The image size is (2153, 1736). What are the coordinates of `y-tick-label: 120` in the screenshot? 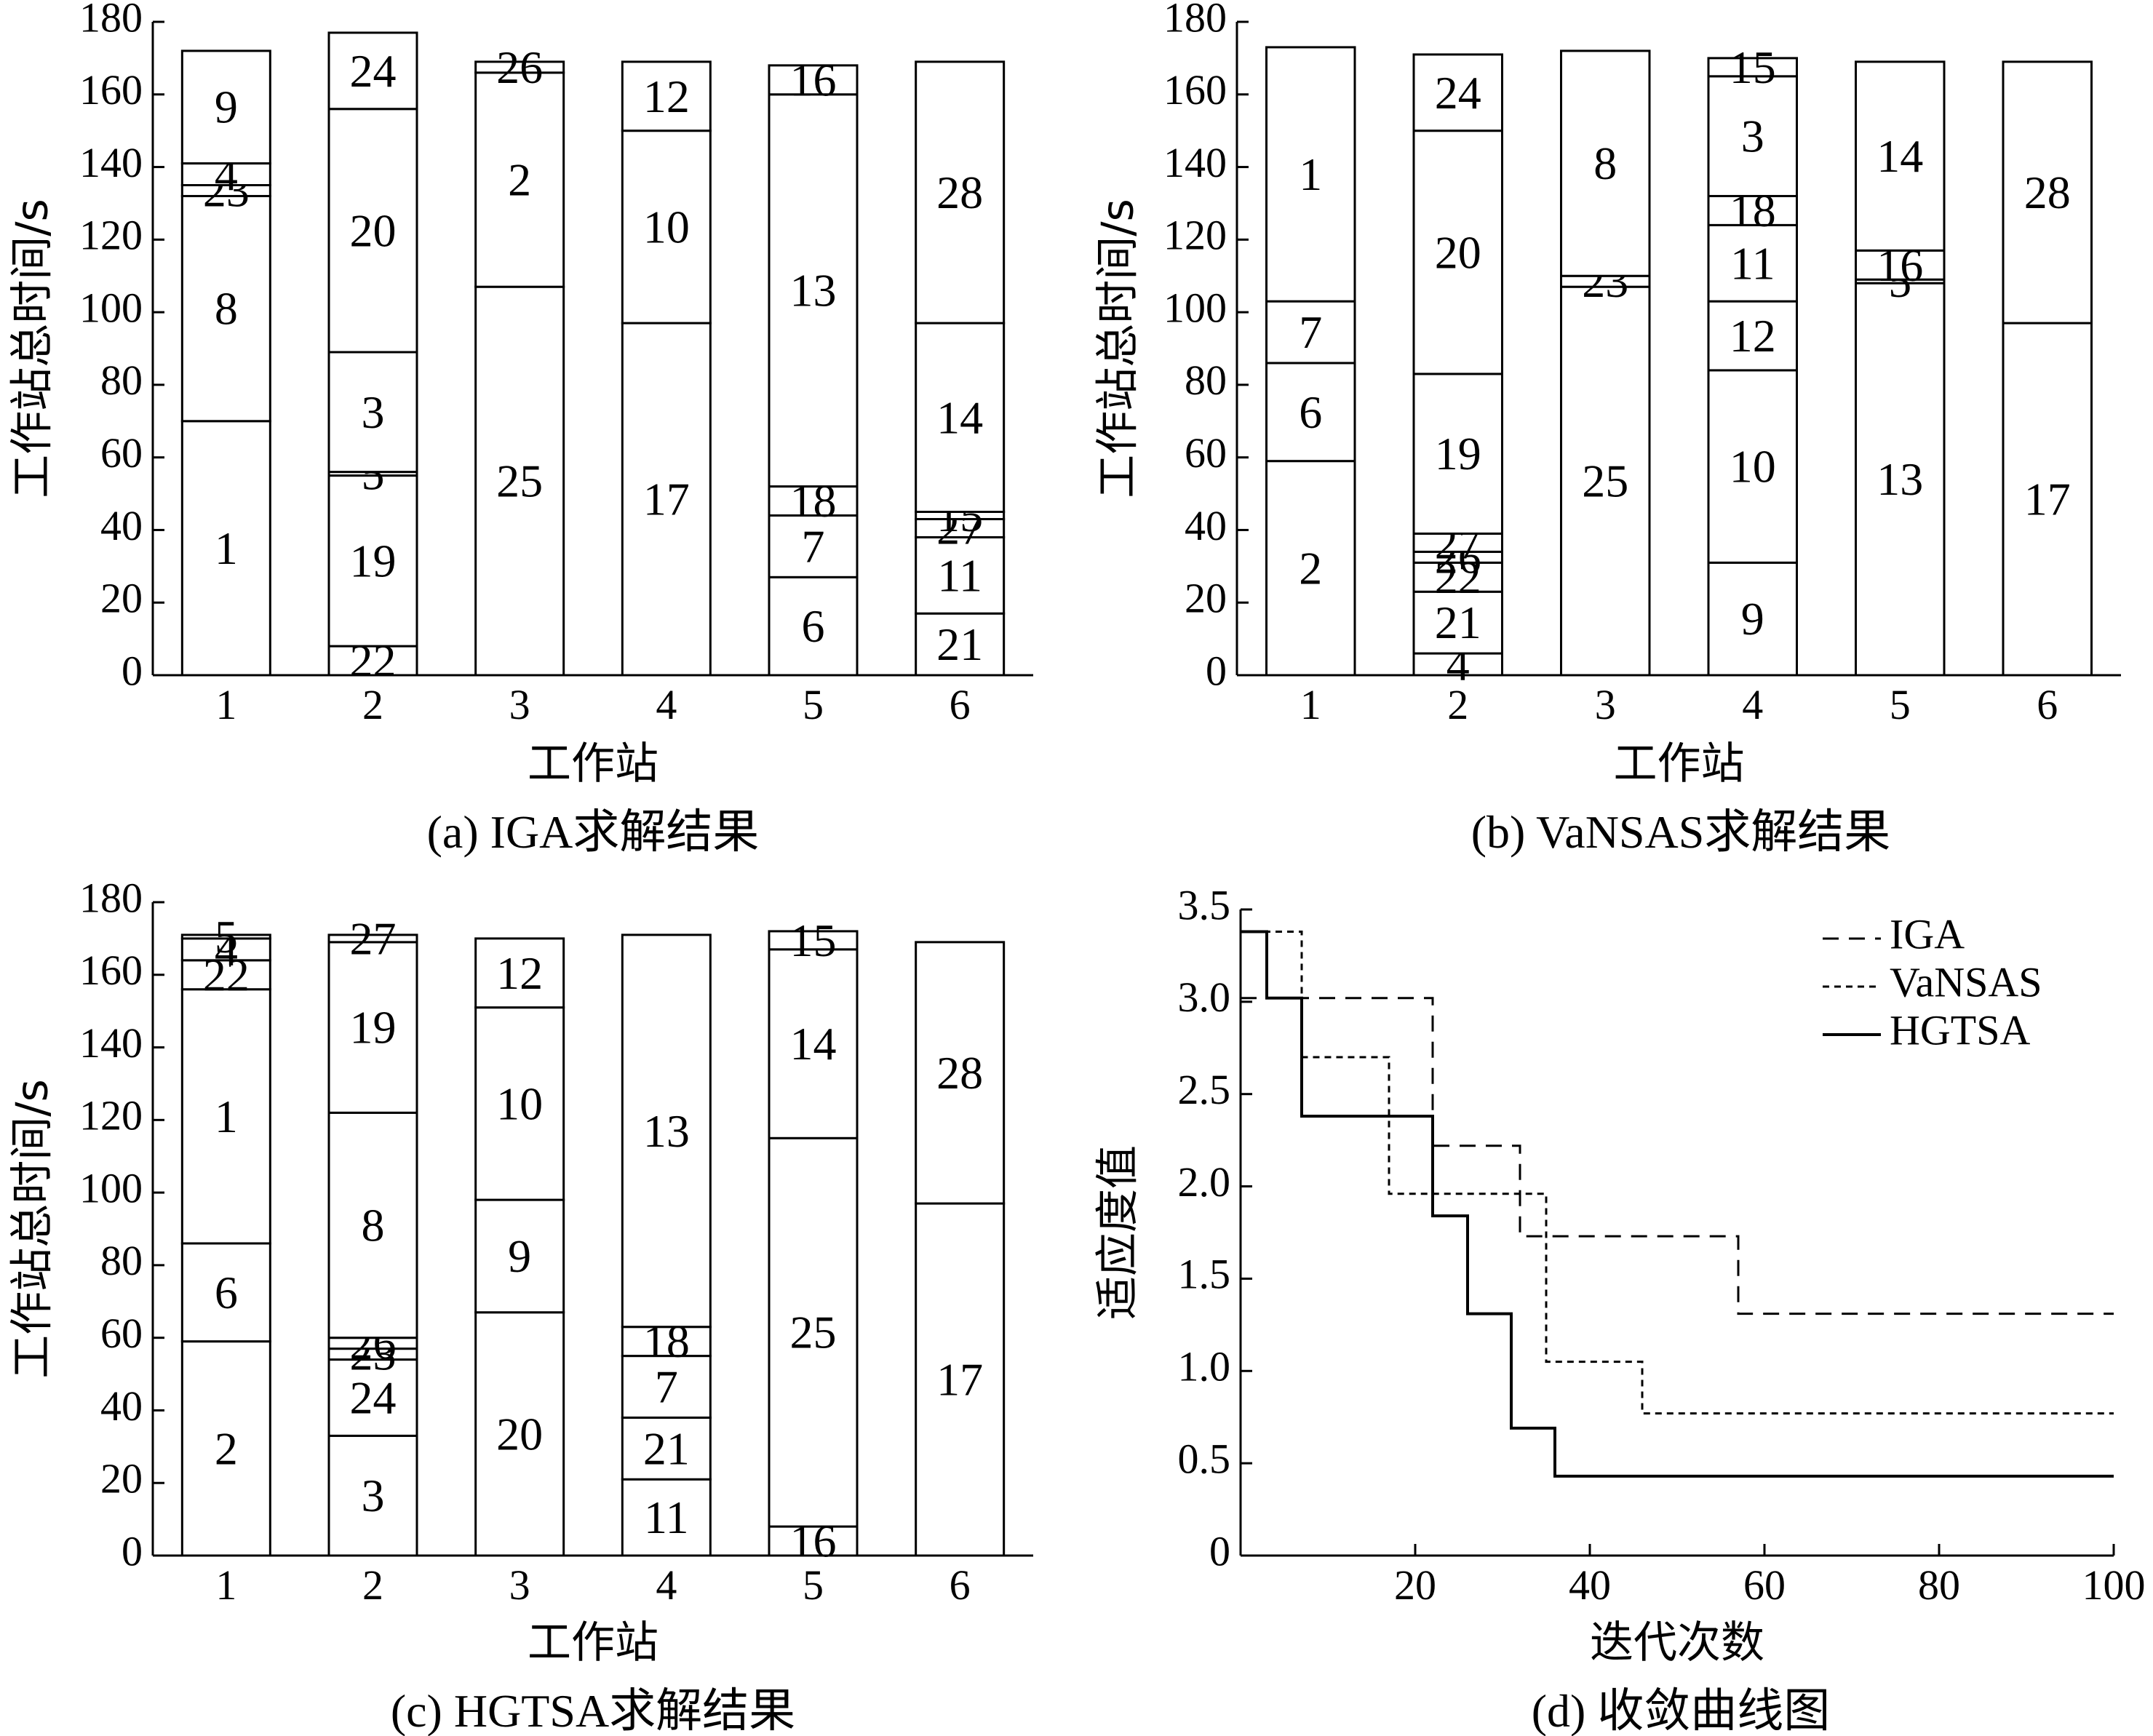 It's located at (1195, 235).